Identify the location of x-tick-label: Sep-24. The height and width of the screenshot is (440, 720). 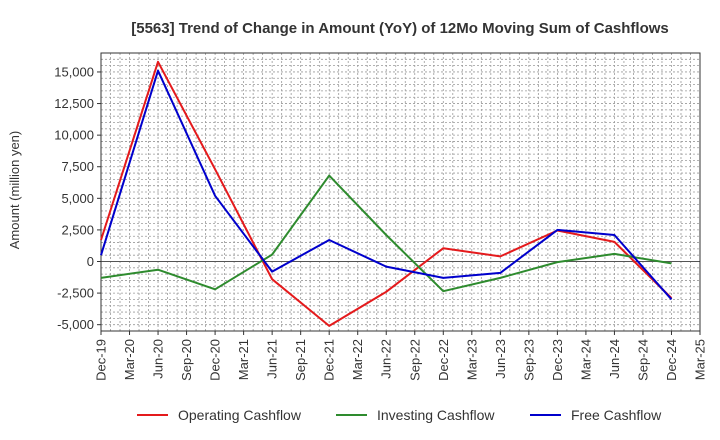
(642, 360).